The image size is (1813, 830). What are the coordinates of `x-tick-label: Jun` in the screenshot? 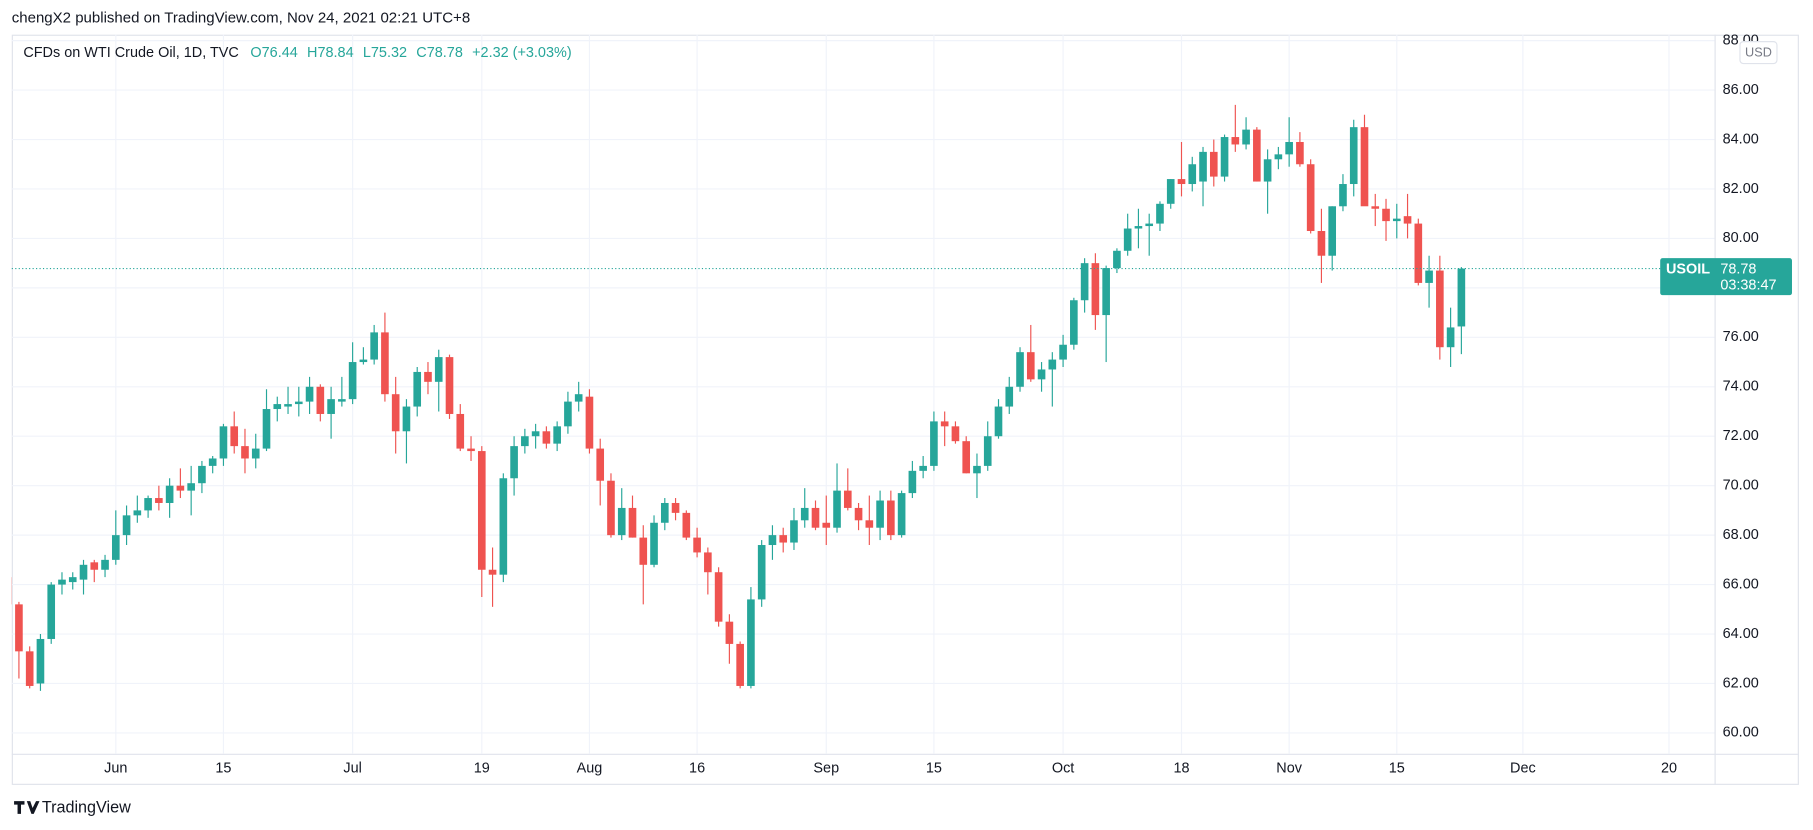 It's located at (115, 769).